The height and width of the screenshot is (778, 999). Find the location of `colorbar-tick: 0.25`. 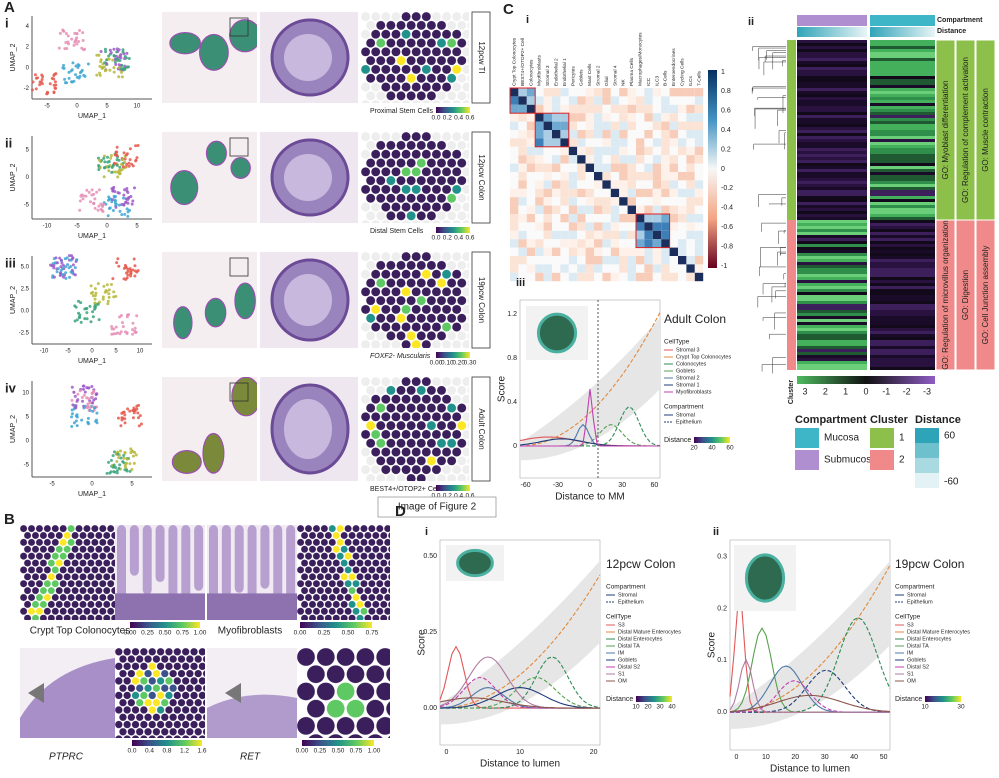

colorbar-tick: 0.25 is located at coordinates (147, 633).